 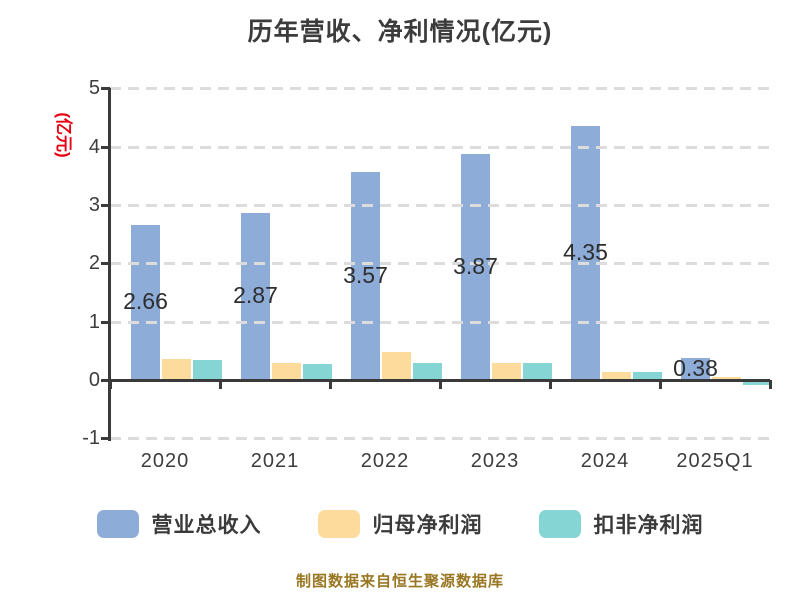 I want to click on bar-value-label: 2.87, so click(x=255, y=295).